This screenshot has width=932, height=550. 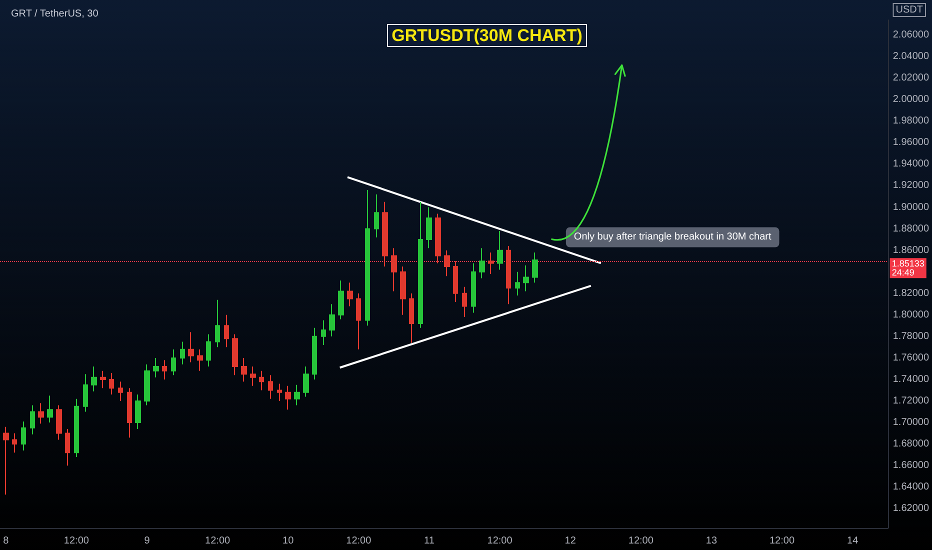 I want to click on y-tick-label: 1.68000, so click(x=911, y=444).